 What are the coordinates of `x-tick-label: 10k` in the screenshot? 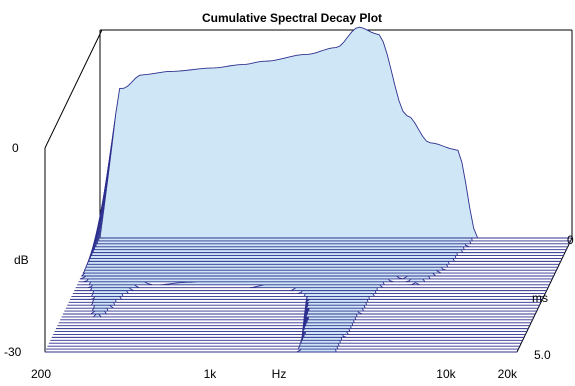 It's located at (446, 374).